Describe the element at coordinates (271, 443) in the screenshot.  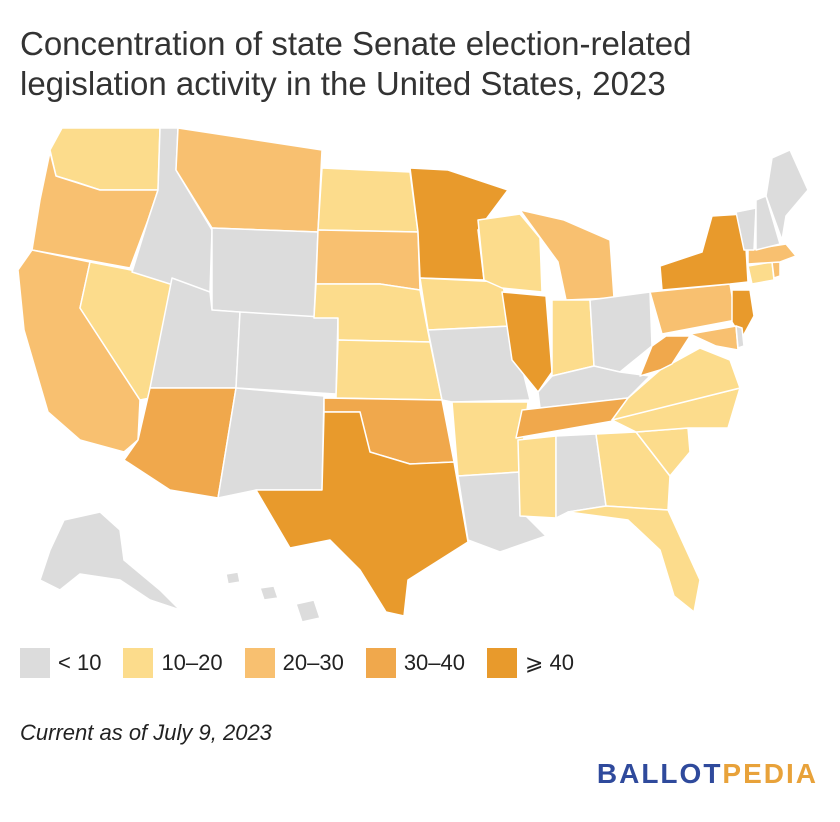
I see `state-new-mexico` at that location.